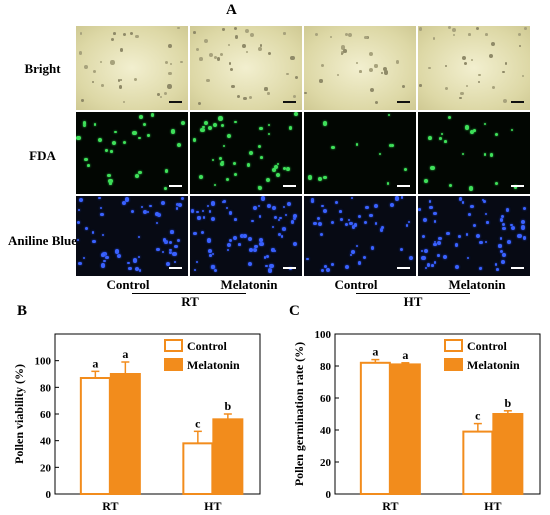 The image size is (550, 515). What do you see at coordinates (453, 345) in the screenshot?
I see `germination-legend-swatch-control` at bounding box center [453, 345].